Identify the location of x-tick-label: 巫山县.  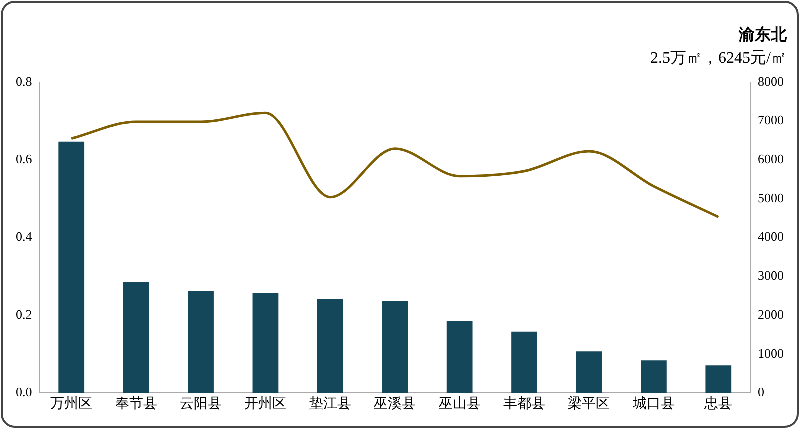
(459, 404).